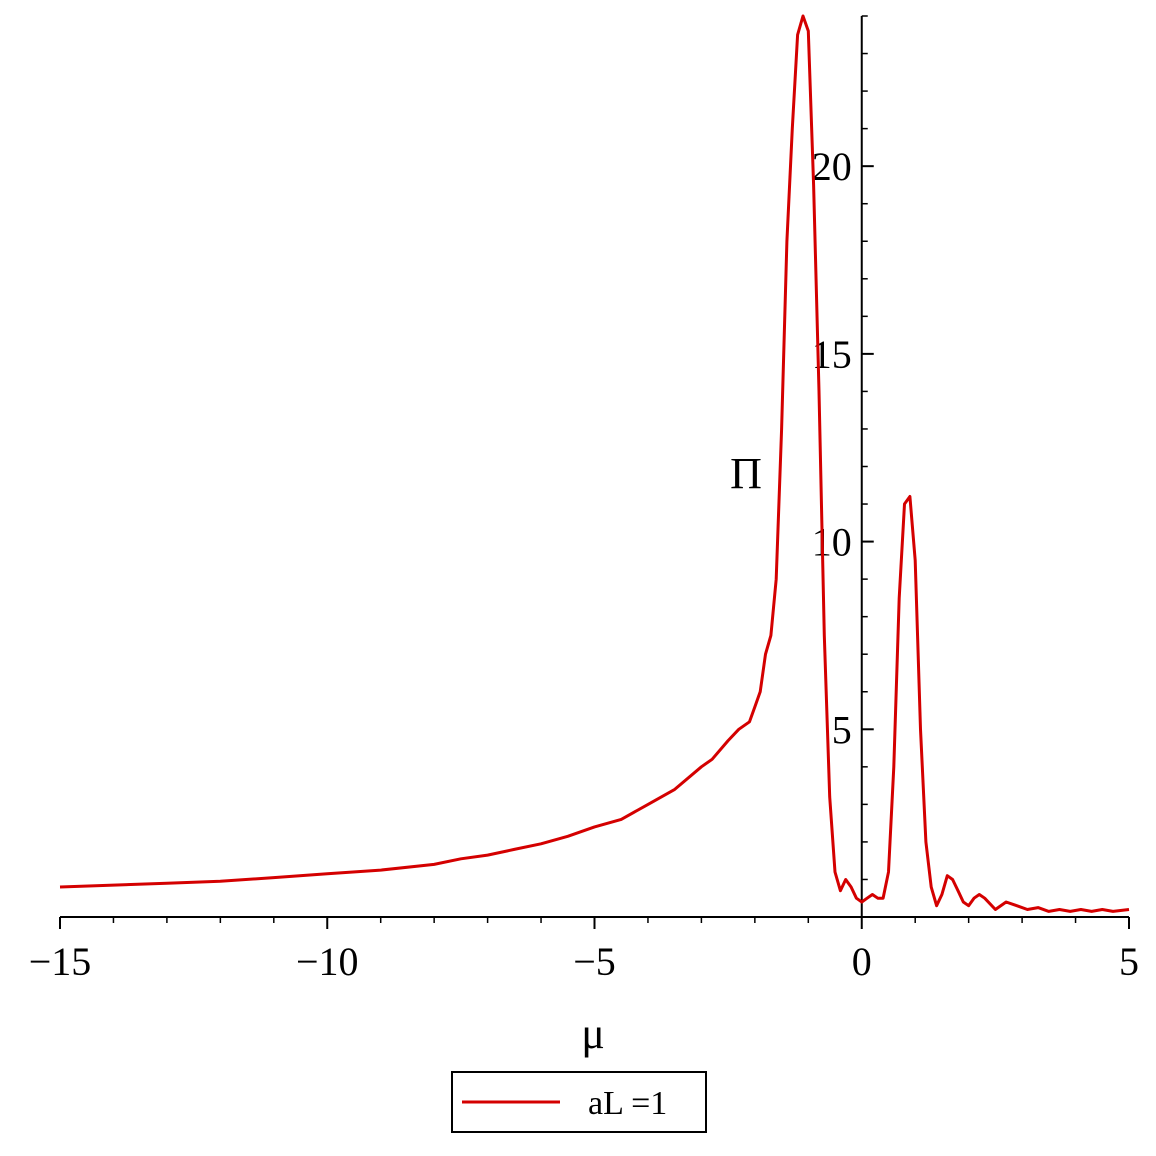 The image size is (1156, 1156). I want to click on legend-label: aL =1, so click(627, 1103).